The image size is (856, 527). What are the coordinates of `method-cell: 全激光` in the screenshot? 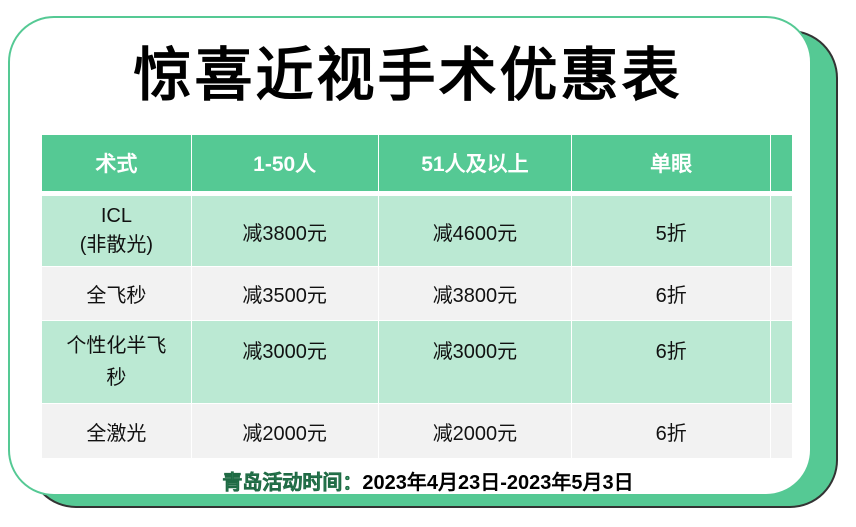 It's located at (116, 431).